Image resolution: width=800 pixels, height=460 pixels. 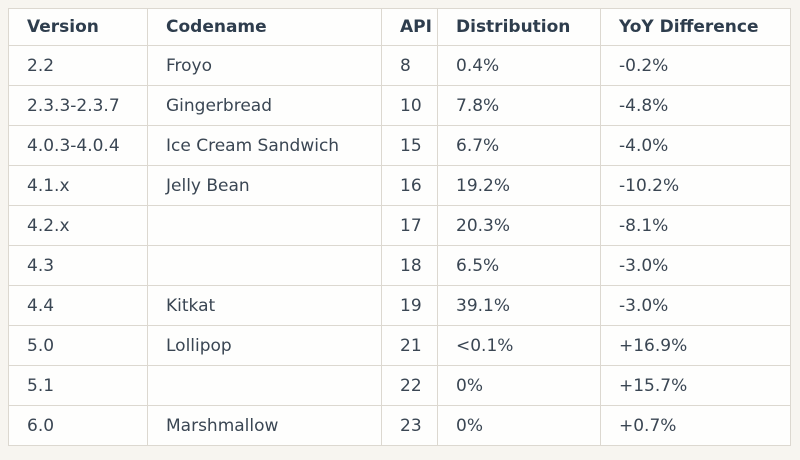 What do you see at coordinates (78, 265) in the screenshot?
I see `cell-version: 4.3` at bounding box center [78, 265].